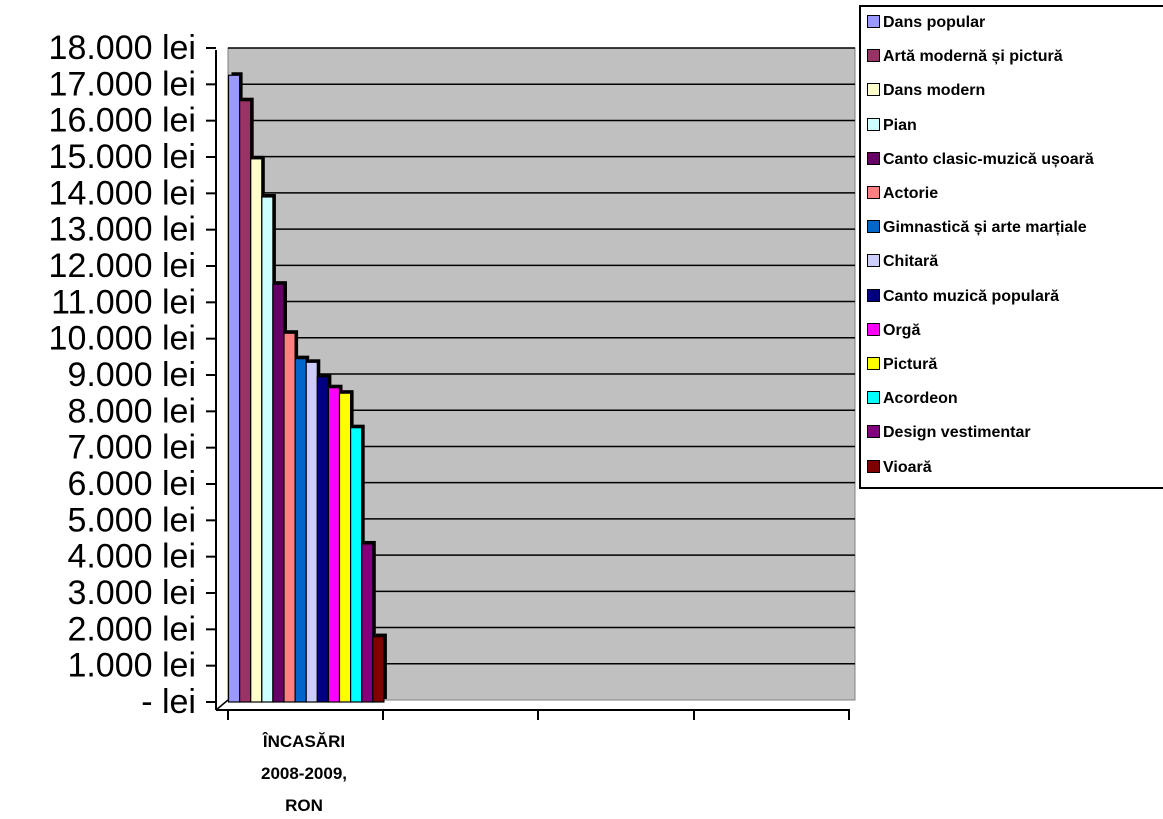  Describe the element at coordinates (131, 666) in the screenshot. I see `y-axis-tick-label: 1.000 lei` at that location.